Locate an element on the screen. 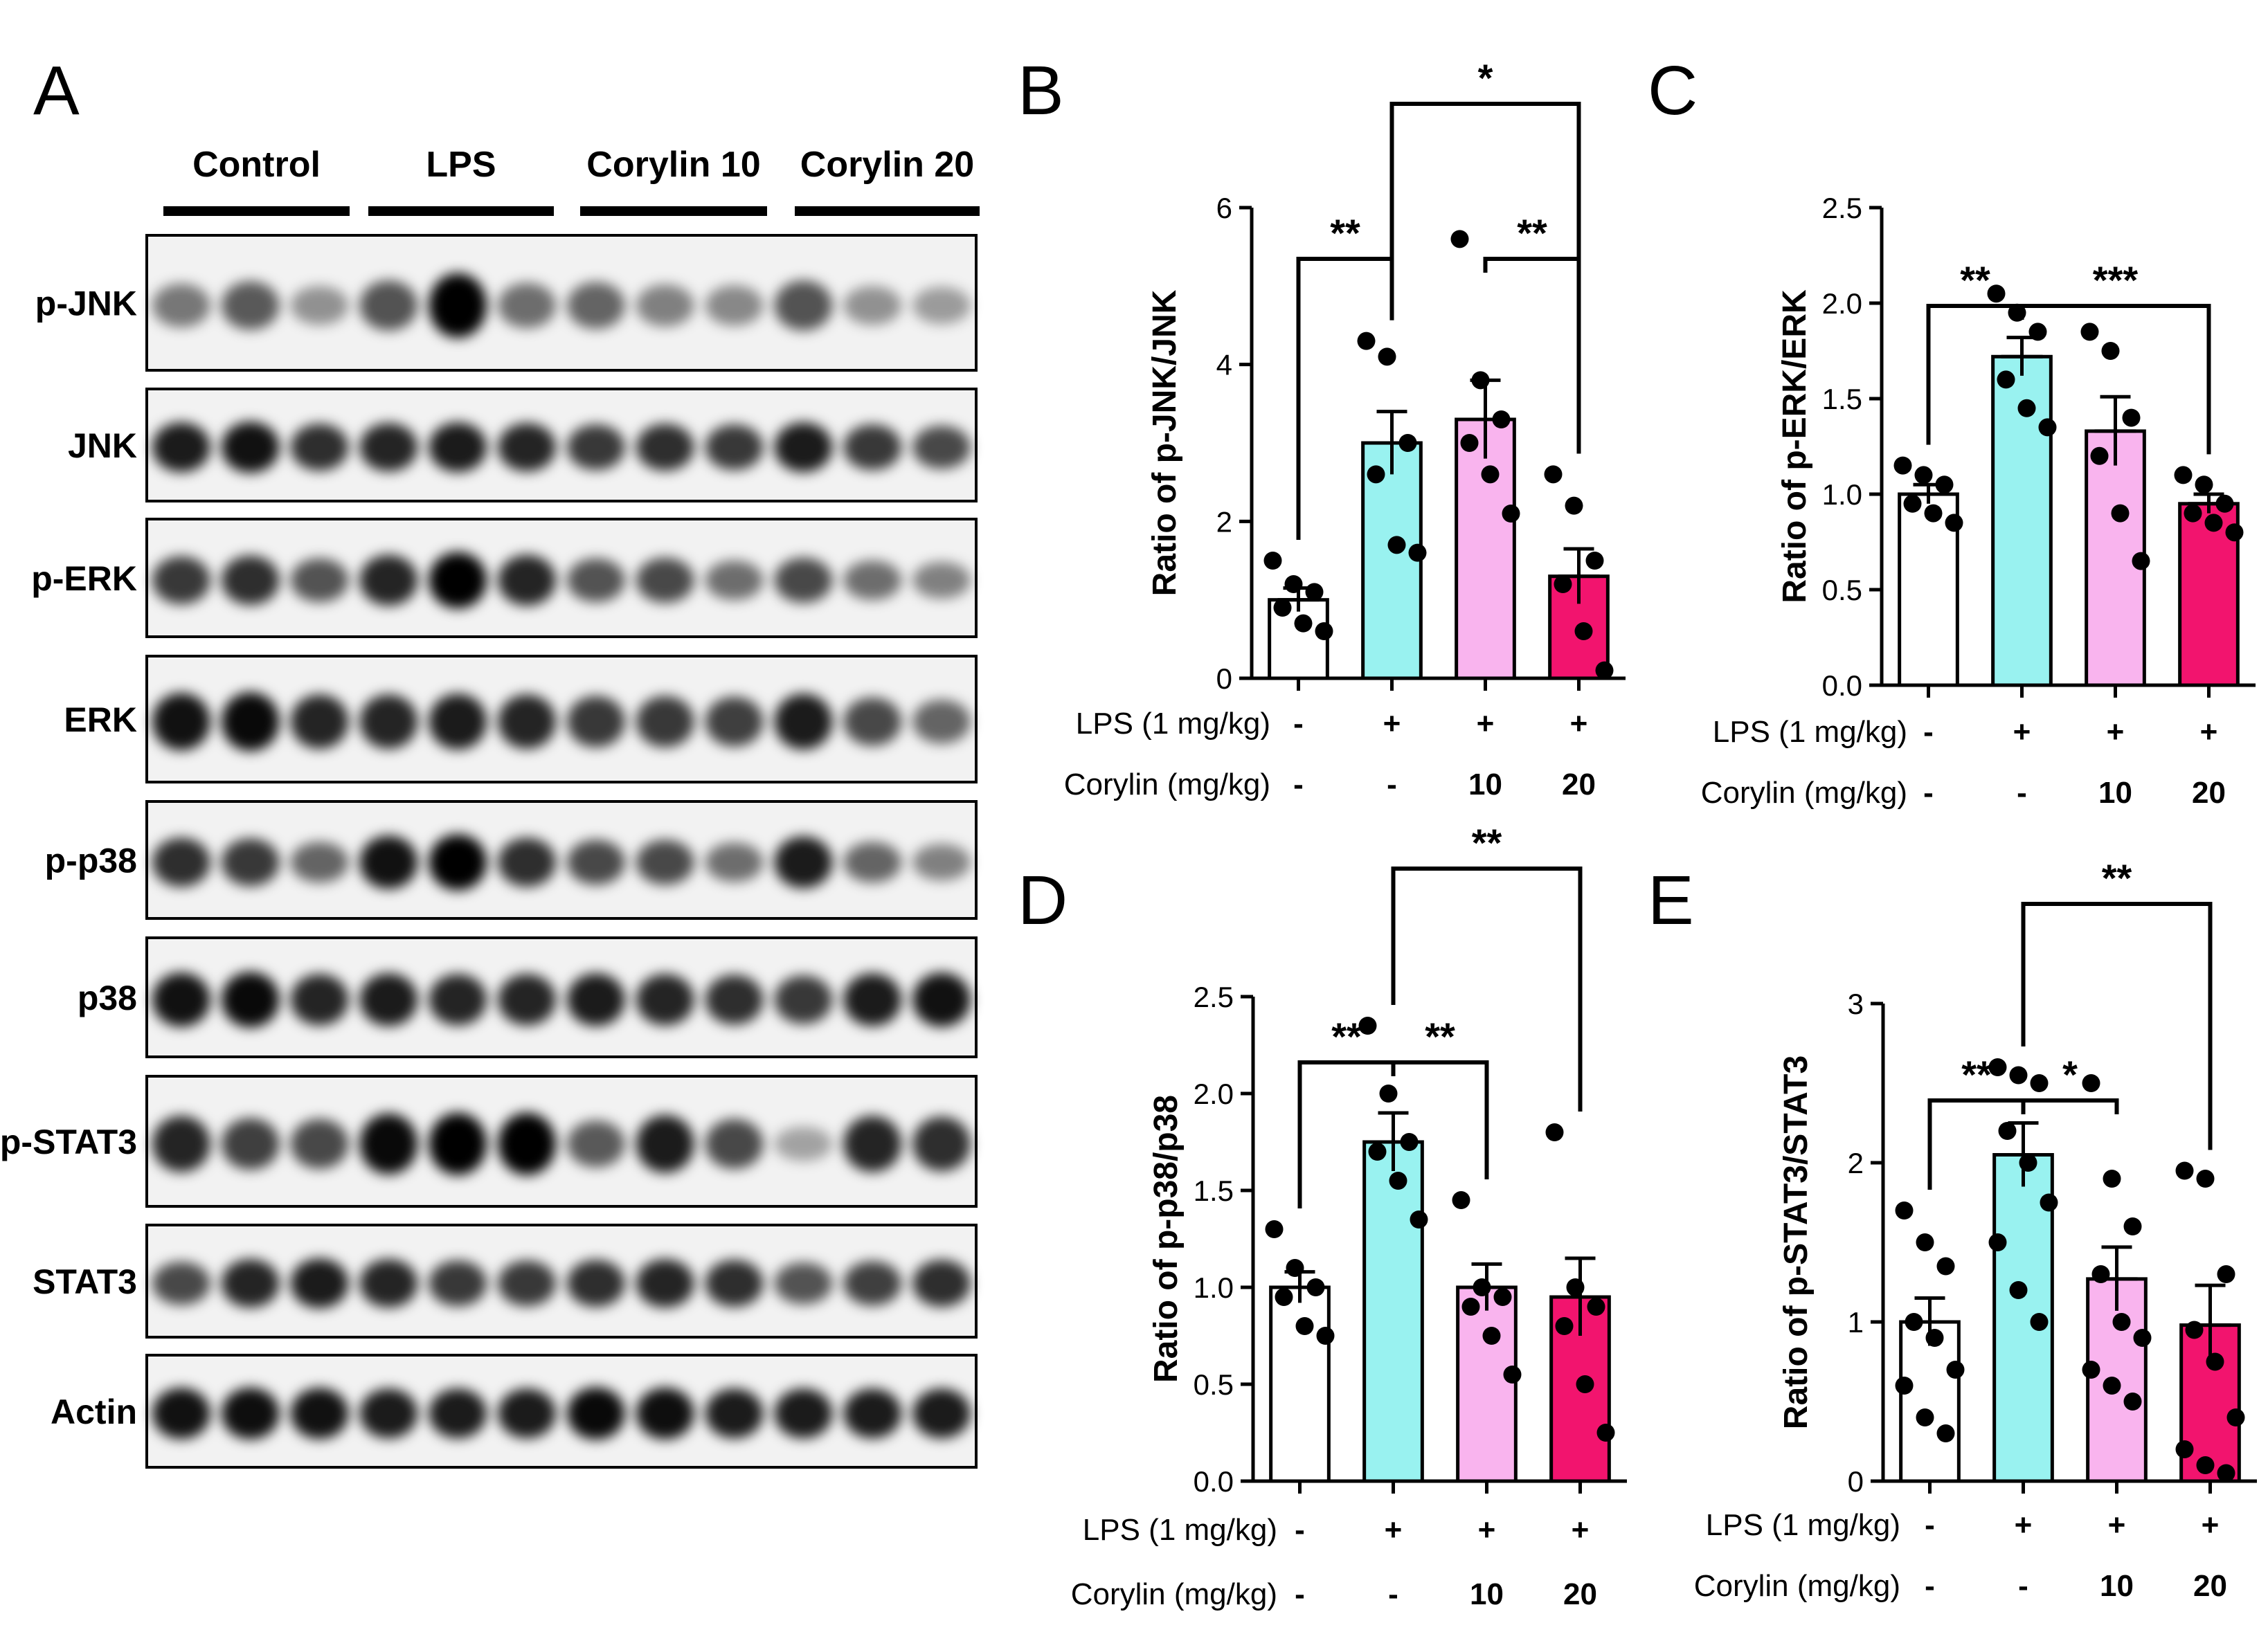 The height and width of the screenshot is (1632, 2268). panel-label-e: E is located at coordinates (1671, 900).